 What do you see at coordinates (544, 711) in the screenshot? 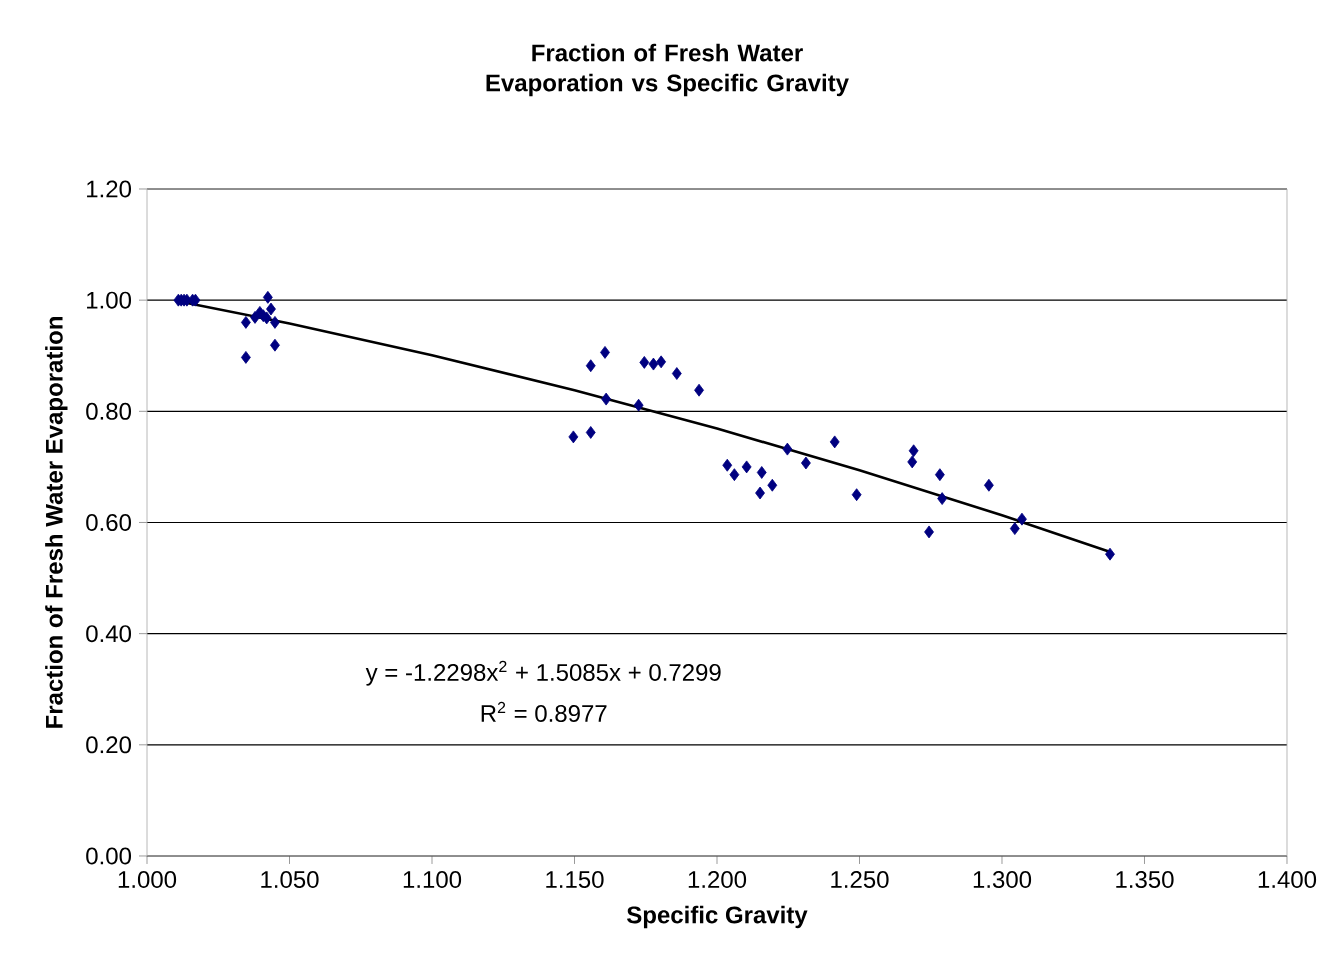
I see `annotation: R$^{2}$ = 0.8977` at bounding box center [544, 711].